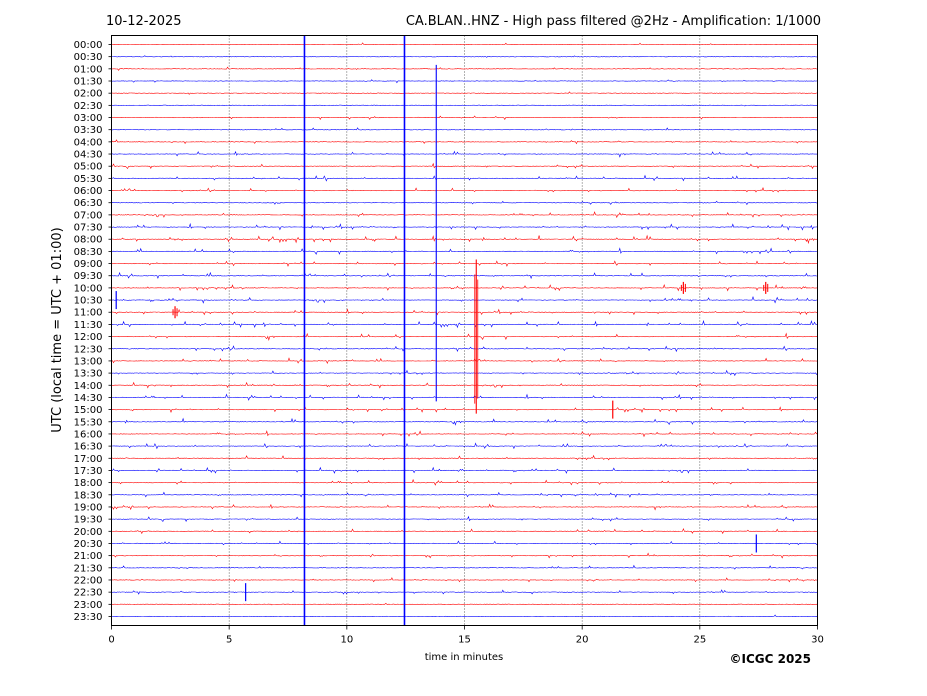  What do you see at coordinates (111, 640) in the screenshot?
I see `x-tick-label: 0` at bounding box center [111, 640].